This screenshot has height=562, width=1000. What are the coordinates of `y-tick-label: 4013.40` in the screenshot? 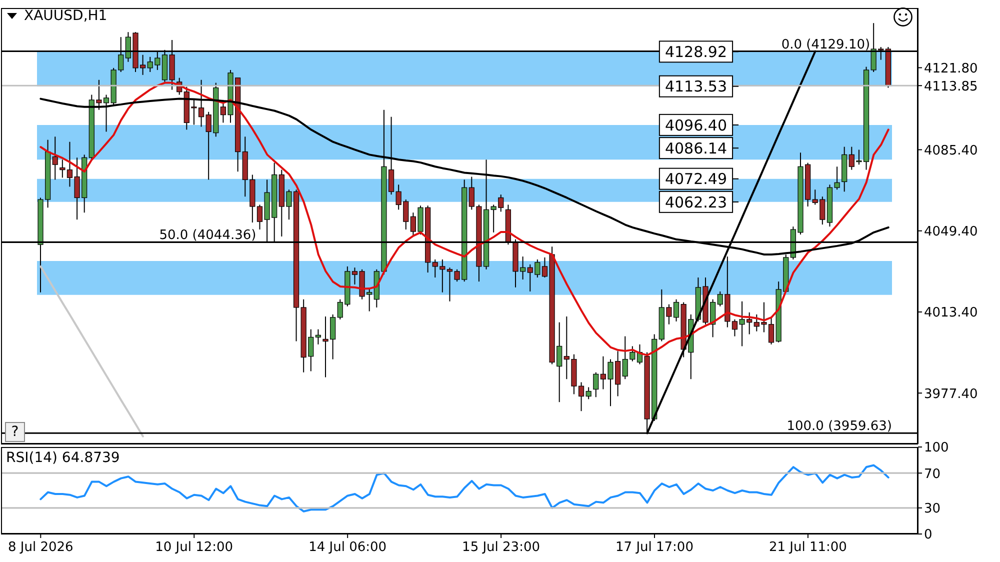 It's located at (951, 313).